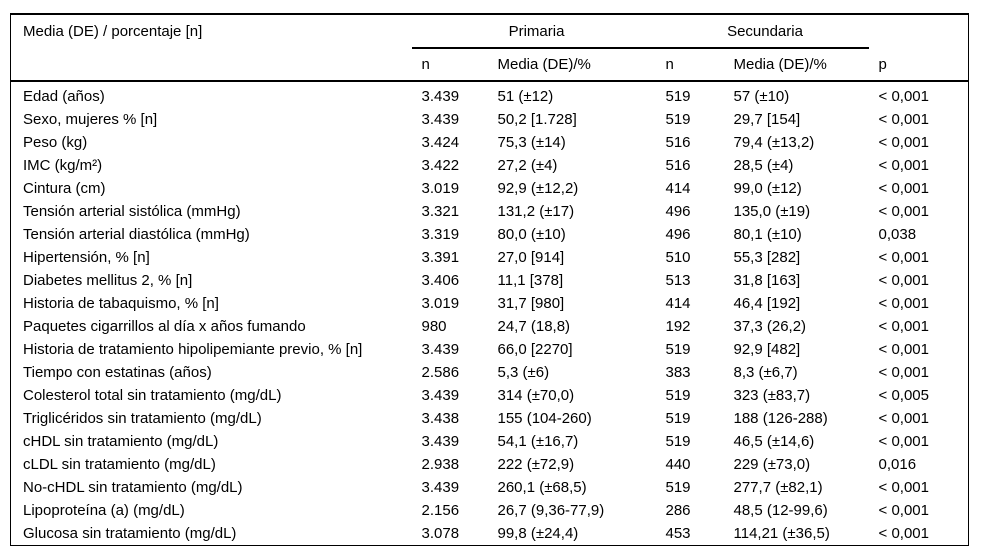  Describe the element at coordinates (64, 188) in the screenshot. I see `row-label: Cintura (cm)` at that location.